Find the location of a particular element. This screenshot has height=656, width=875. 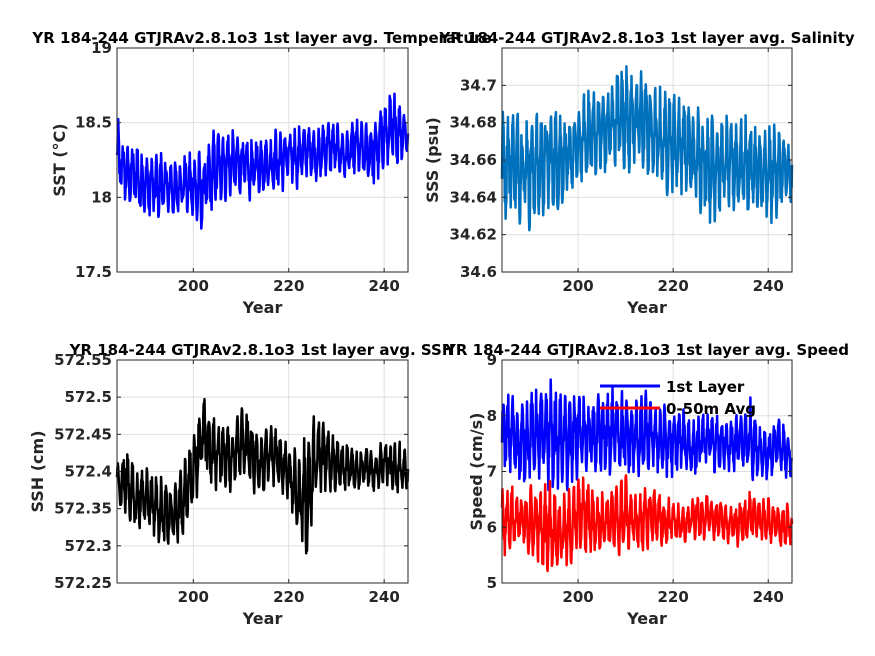

y-tick-label: 572.5 is located at coordinates (88, 397).